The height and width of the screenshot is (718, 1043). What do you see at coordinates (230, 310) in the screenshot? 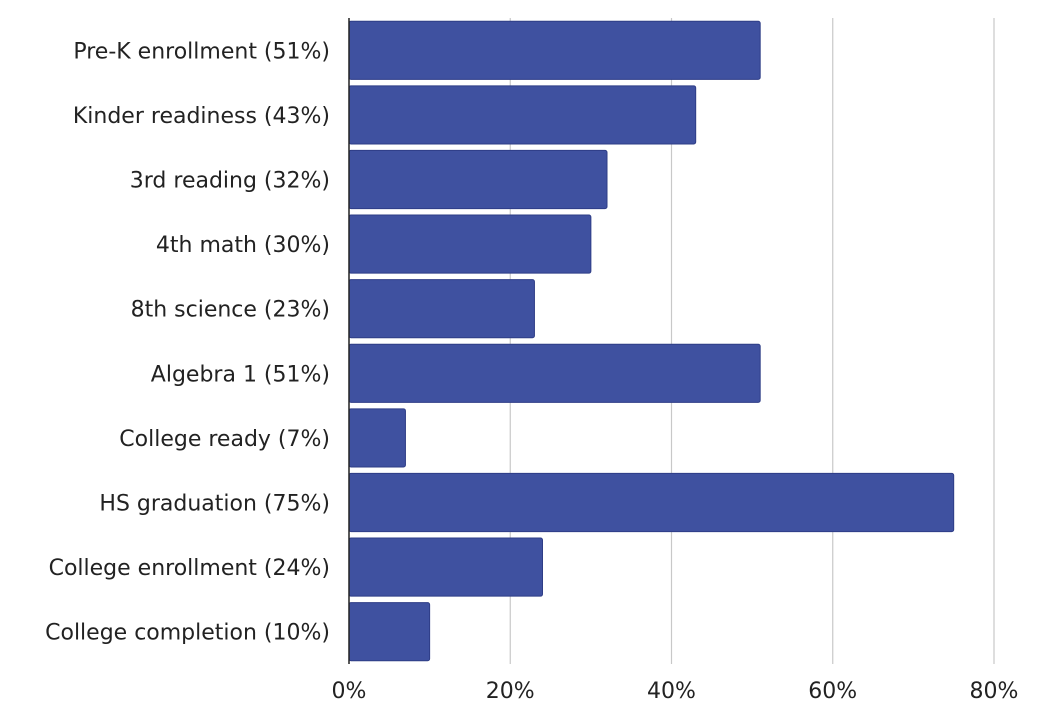
I see `category-label: 8th science (23%)` at bounding box center [230, 310].